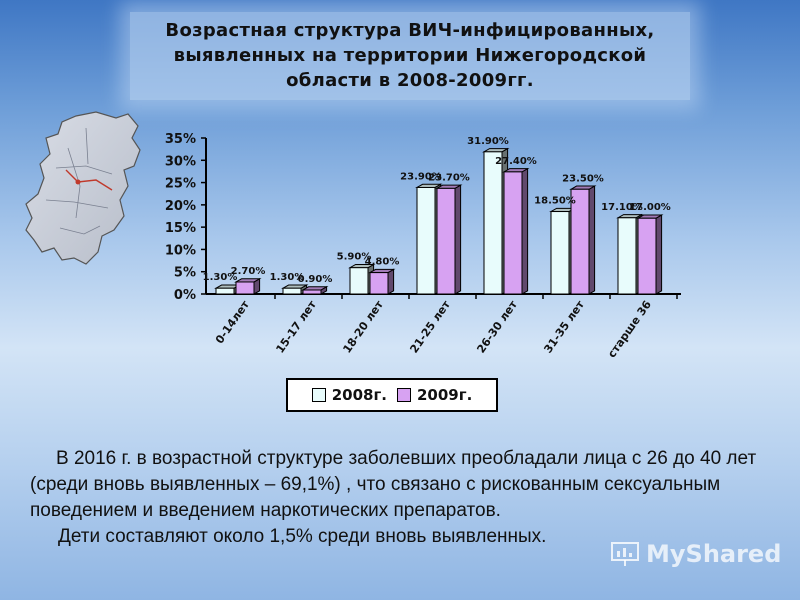  I want to click on y-tick-label: 0%, so click(185, 295).